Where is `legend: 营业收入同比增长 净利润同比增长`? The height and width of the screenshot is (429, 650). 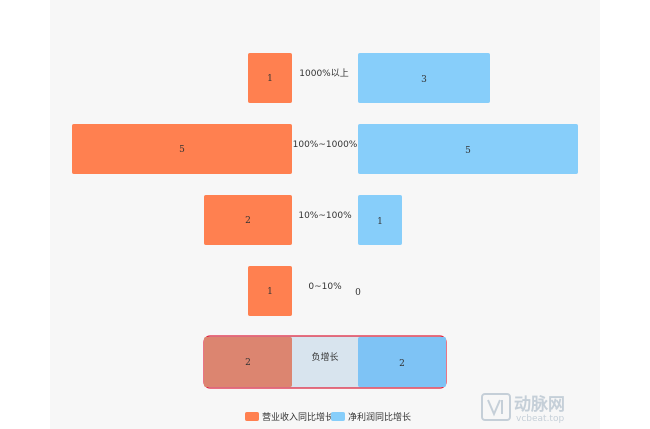 legend: 营业收入同比增长 净利润同比增长 is located at coordinates (328, 417).